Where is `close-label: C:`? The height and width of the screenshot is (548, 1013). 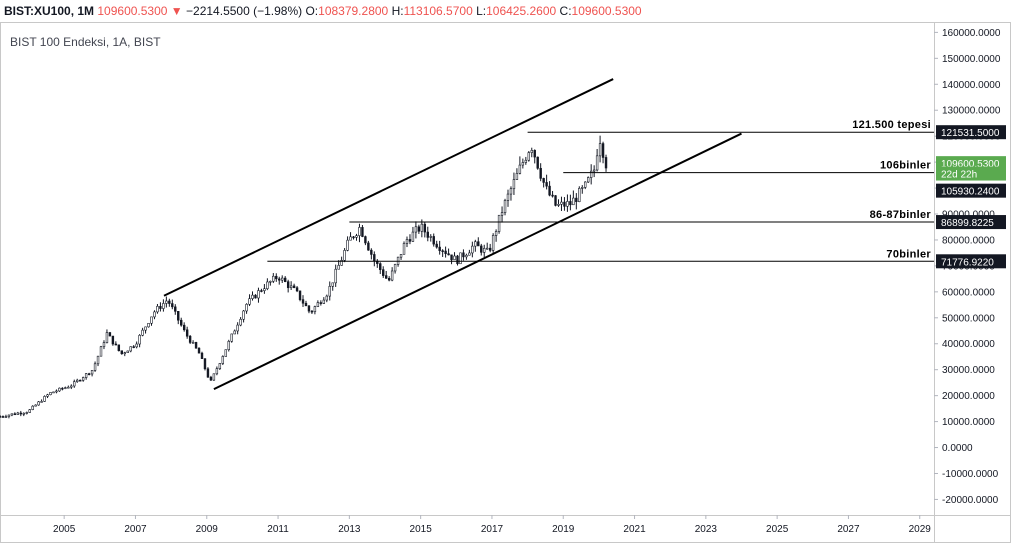
close-label: C: is located at coordinates (565, 11).